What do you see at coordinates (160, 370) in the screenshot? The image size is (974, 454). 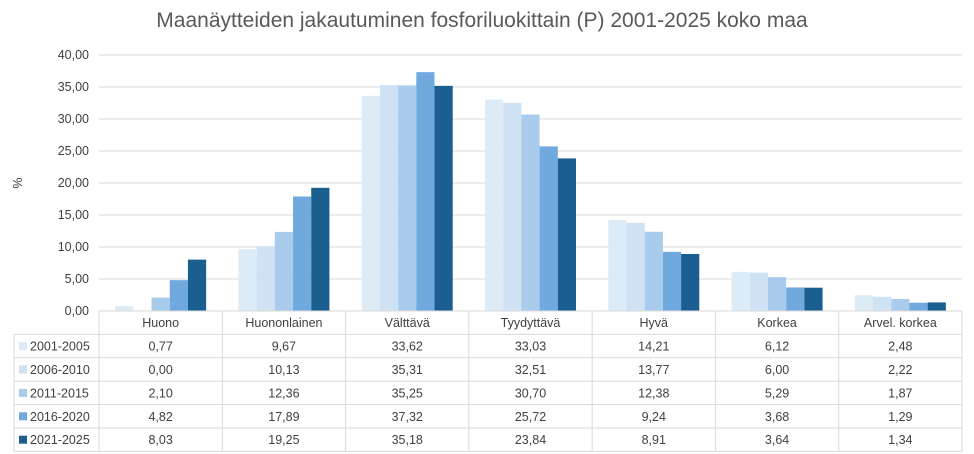 I see `data-label: 0,00` at bounding box center [160, 370].